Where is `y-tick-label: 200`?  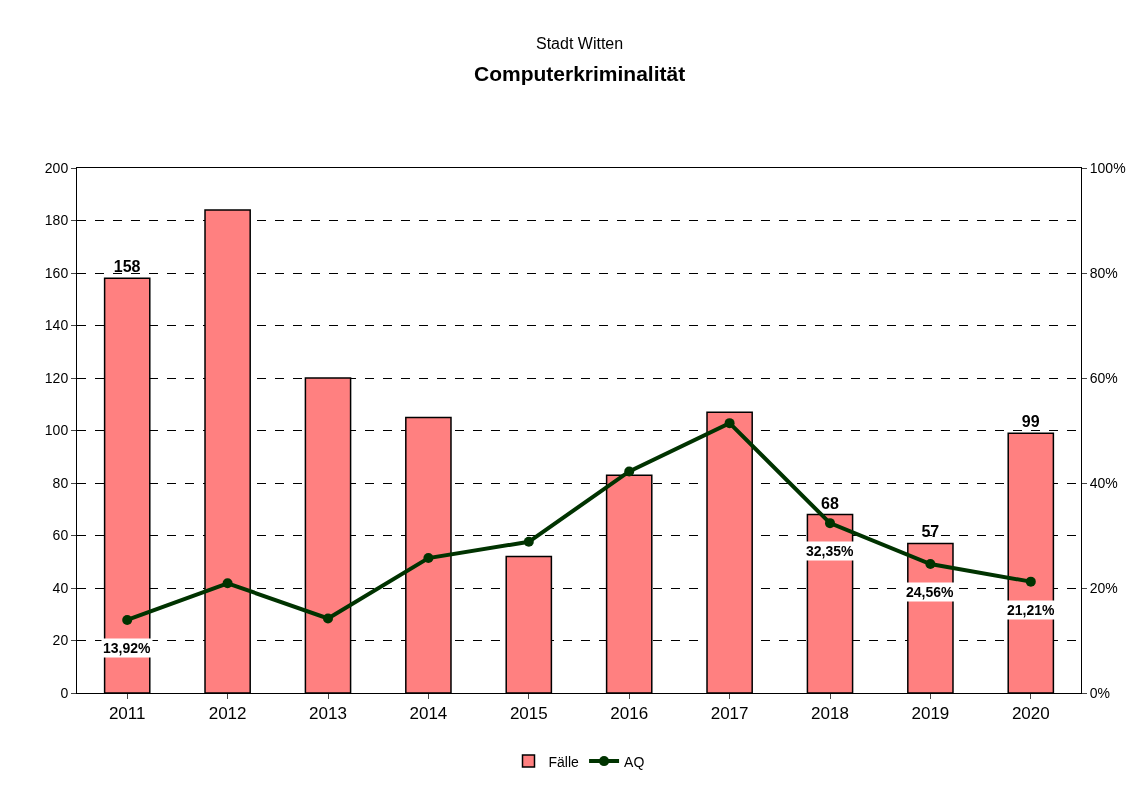 y-tick-label: 200 is located at coordinates (56, 167).